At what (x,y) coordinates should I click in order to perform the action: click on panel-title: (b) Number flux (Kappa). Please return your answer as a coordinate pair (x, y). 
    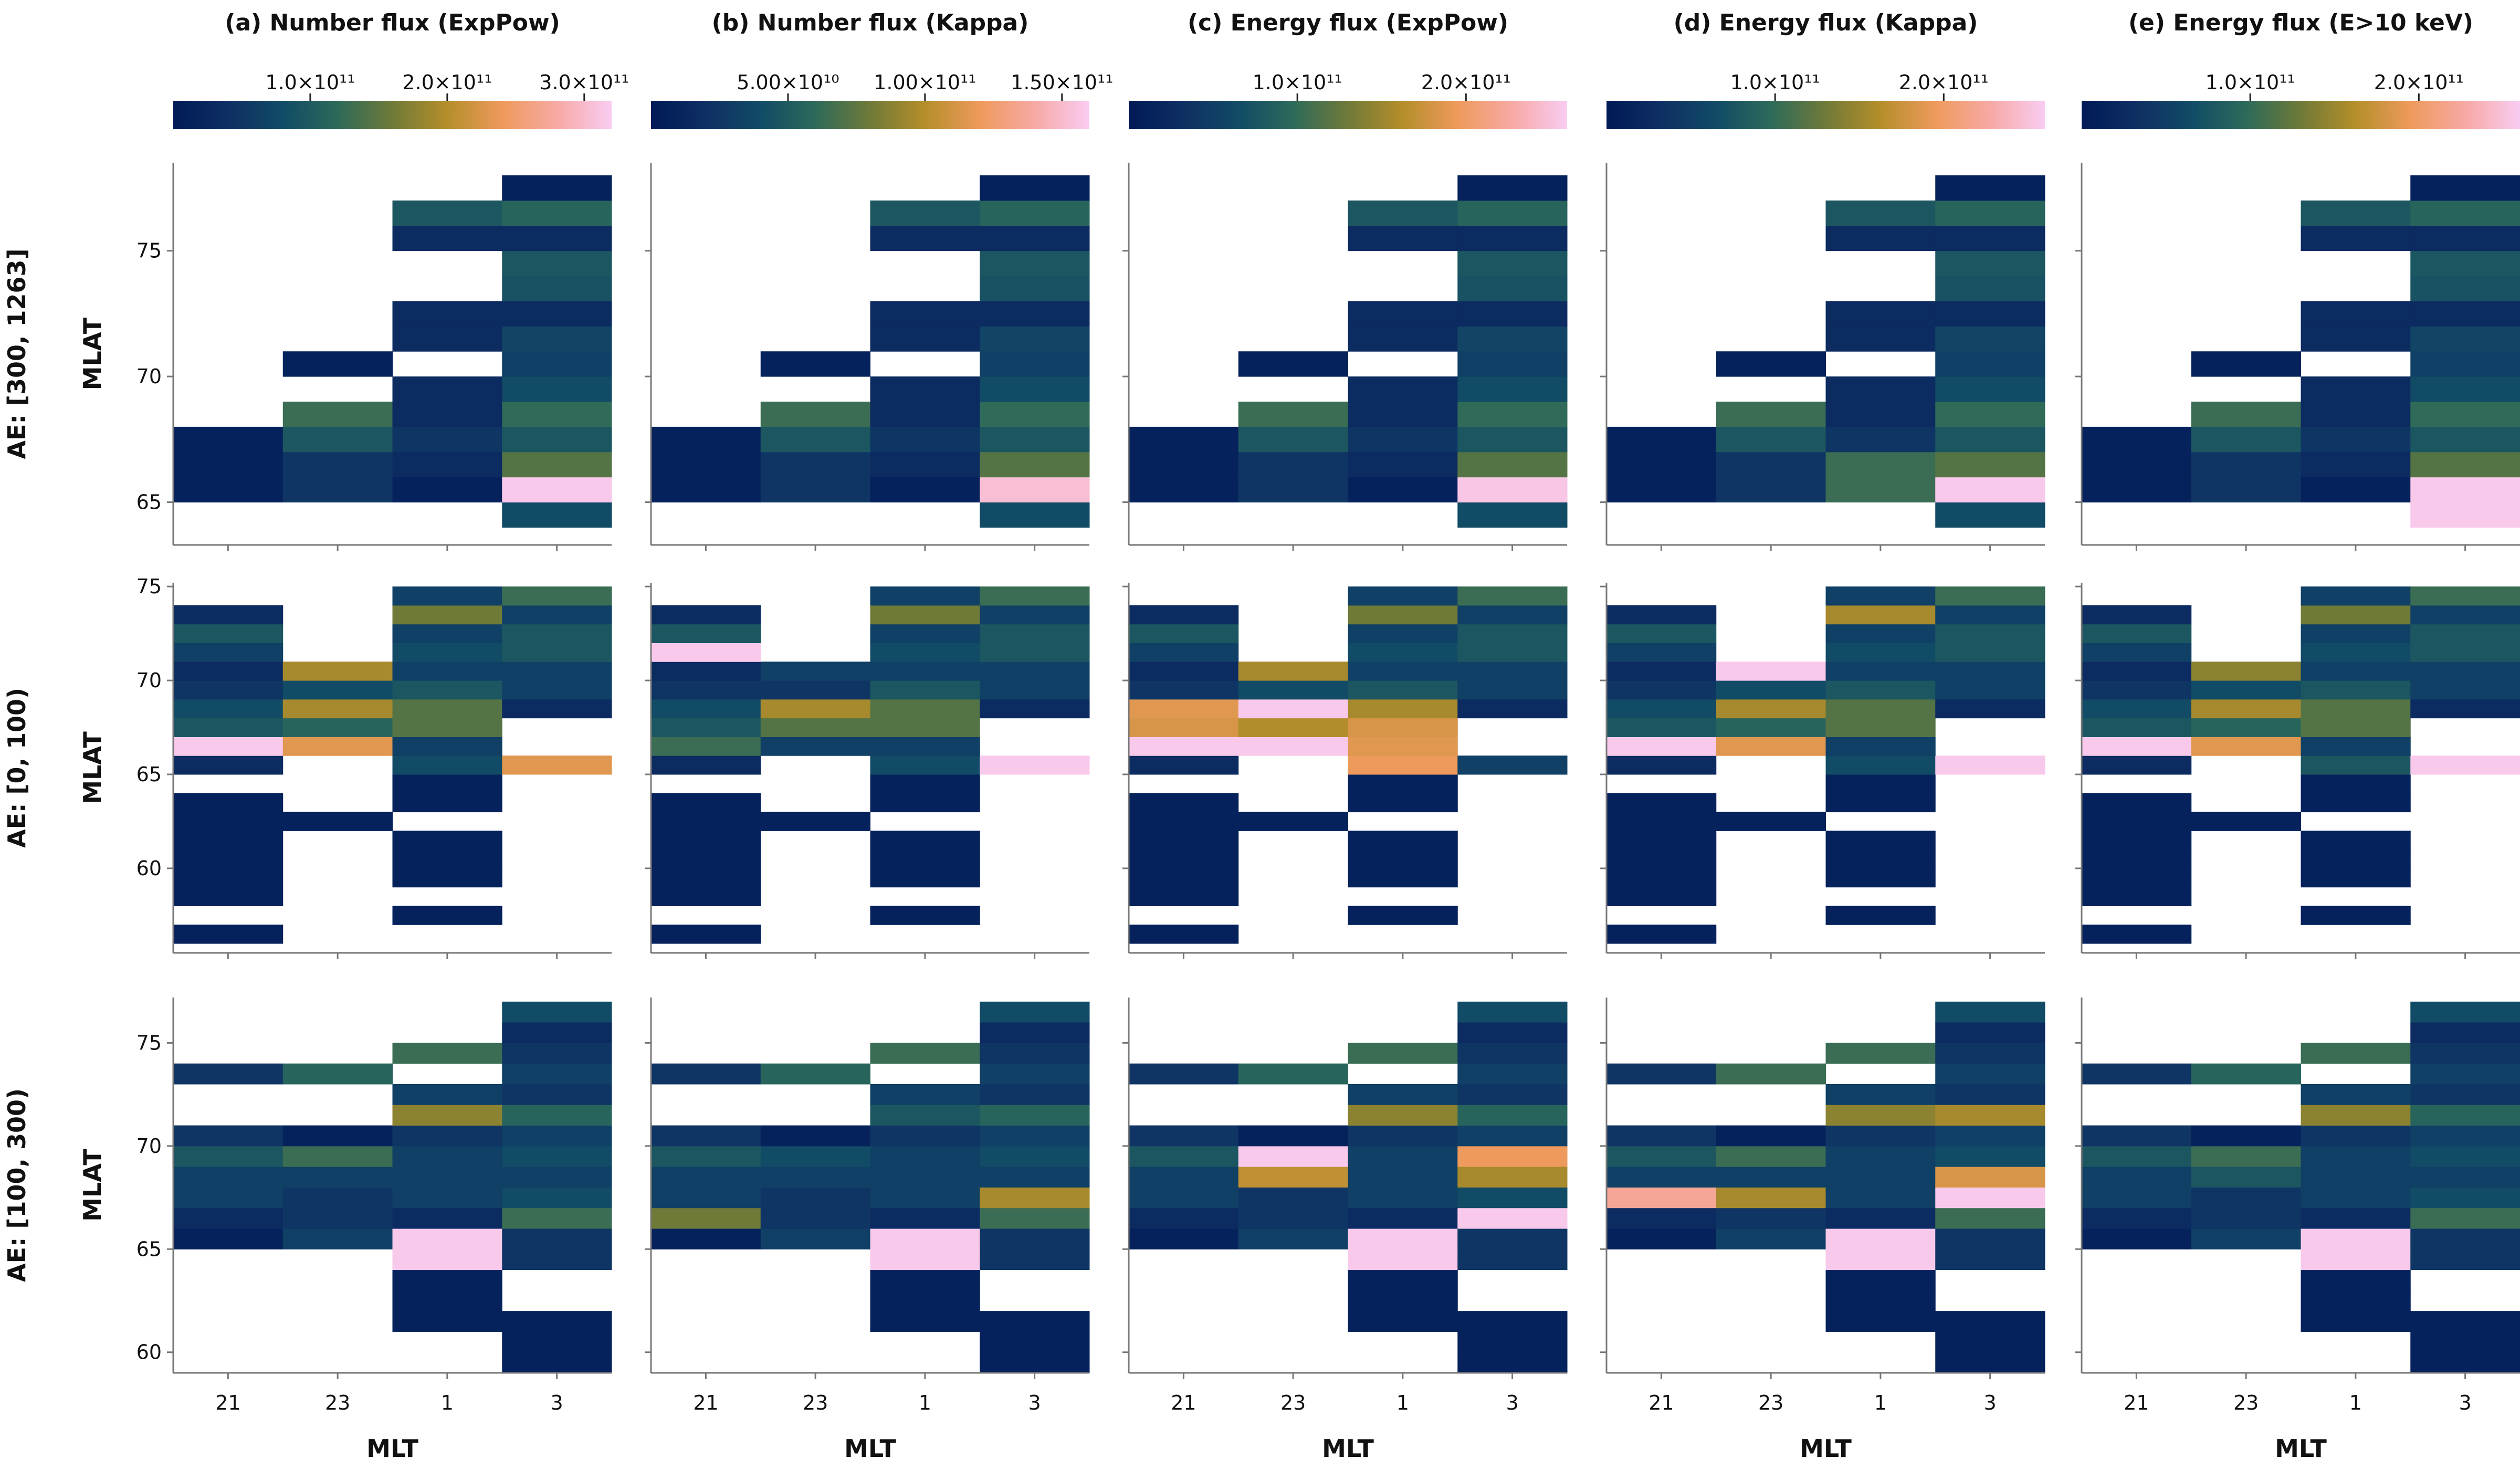
    Looking at the image, I should click on (870, 22).